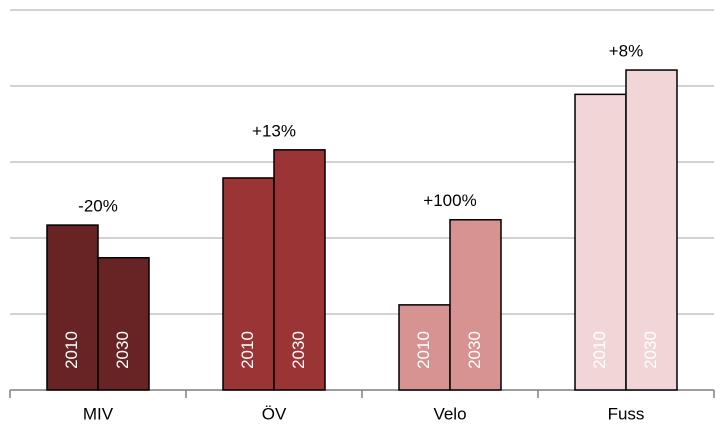 This screenshot has width=724, height=428. Describe the element at coordinates (626, 413) in the screenshot. I see `x-tick-label: Fuss` at that location.